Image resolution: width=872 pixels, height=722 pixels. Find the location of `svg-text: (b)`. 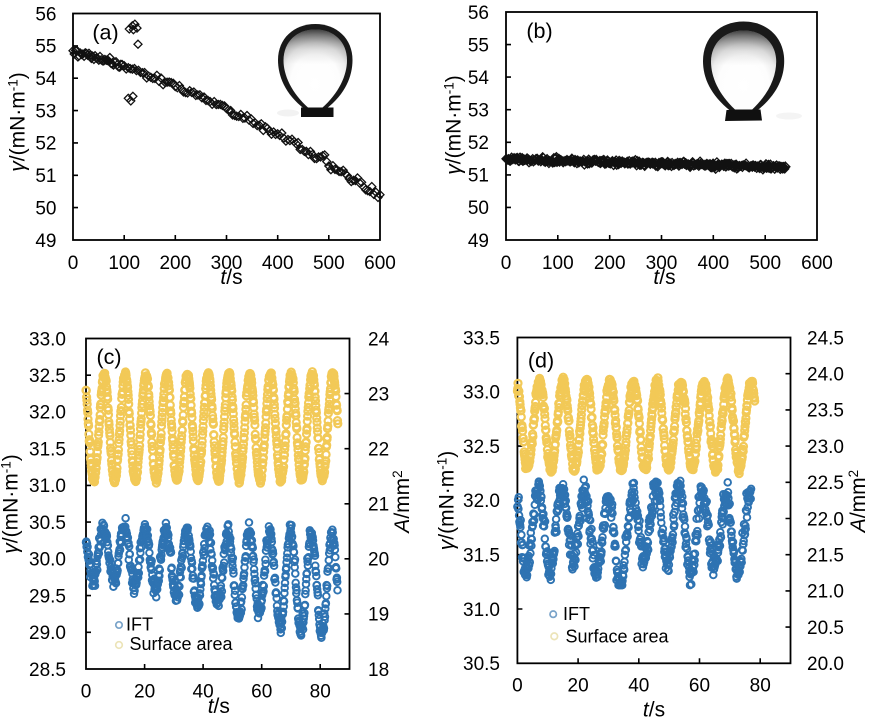

svg-text: (b) is located at coordinates (539, 31).